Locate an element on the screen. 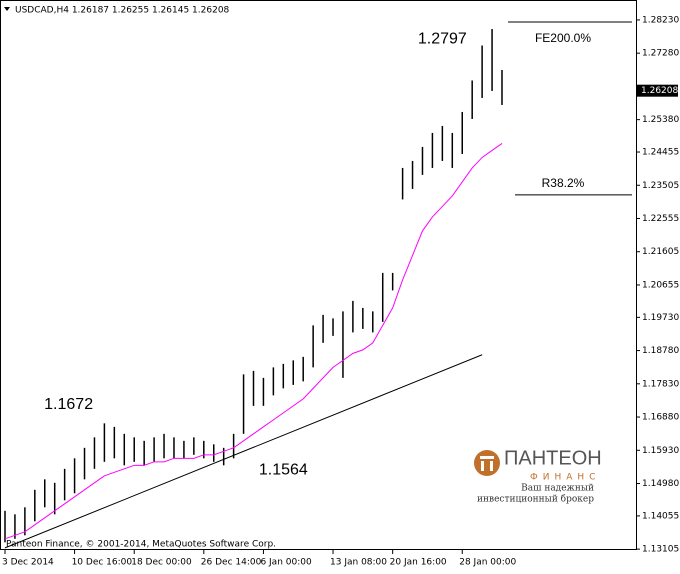 The image size is (680, 574). logo-name: ПАНТЕОН is located at coordinates (553, 458).